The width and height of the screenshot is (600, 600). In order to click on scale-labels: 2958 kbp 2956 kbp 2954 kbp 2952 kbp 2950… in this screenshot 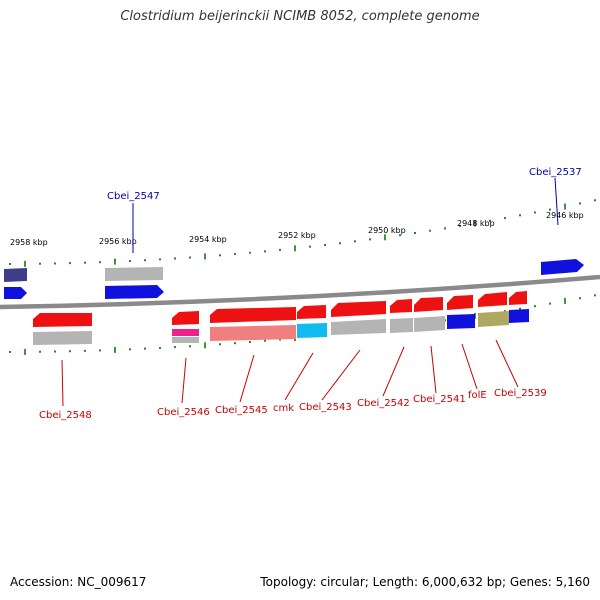, I will do `click(297, 229)`.